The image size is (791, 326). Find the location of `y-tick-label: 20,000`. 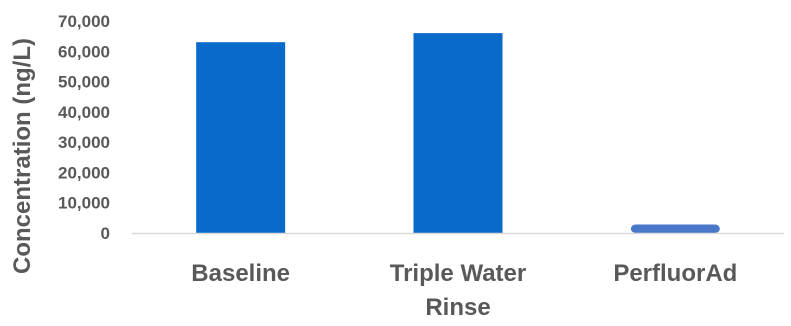

y-tick-label: 20,000 is located at coordinates (84, 172).